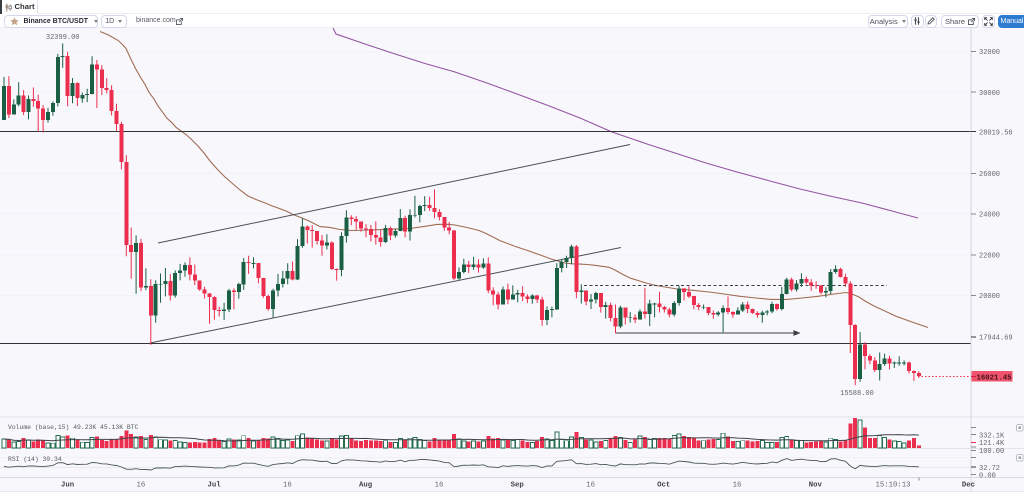 Image resolution: width=1024 pixels, height=496 pixels. What do you see at coordinates (365, 485) in the screenshot?
I see `svg-text: Aug` at bounding box center [365, 485].